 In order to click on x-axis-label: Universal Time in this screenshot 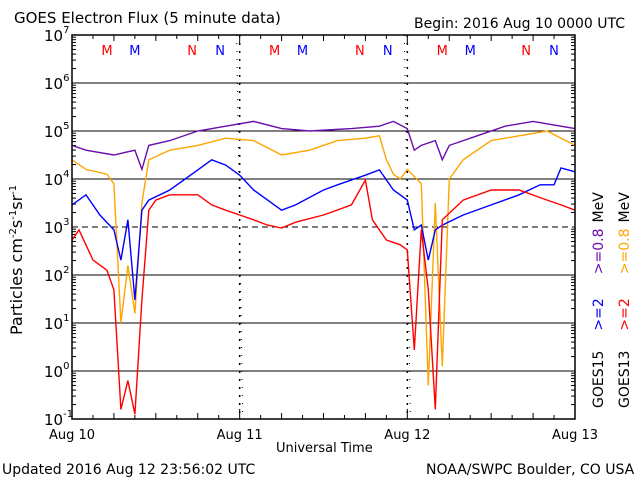, I will do `click(324, 448)`.